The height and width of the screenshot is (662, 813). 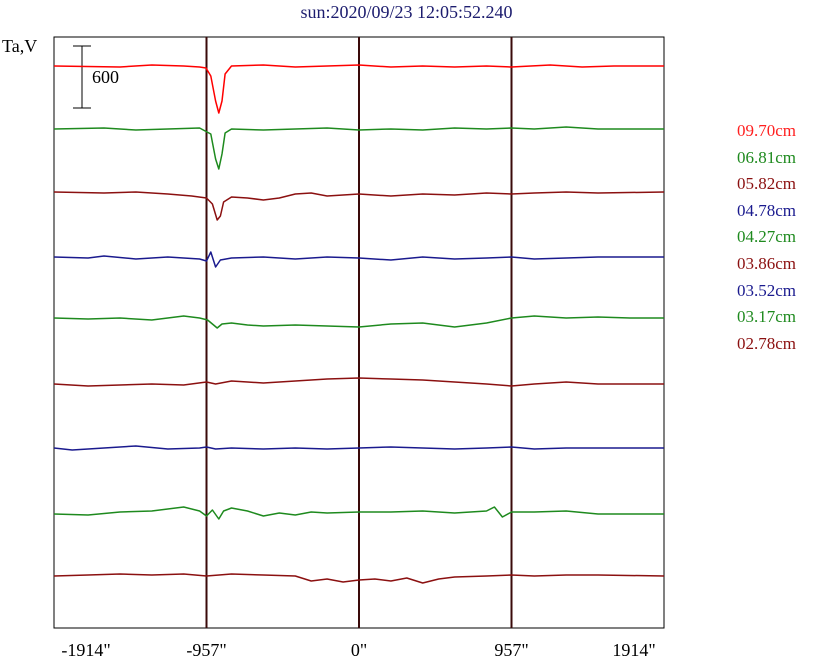 I want to click on legend-entry: 03.17cm, so click(x=767, y=317).